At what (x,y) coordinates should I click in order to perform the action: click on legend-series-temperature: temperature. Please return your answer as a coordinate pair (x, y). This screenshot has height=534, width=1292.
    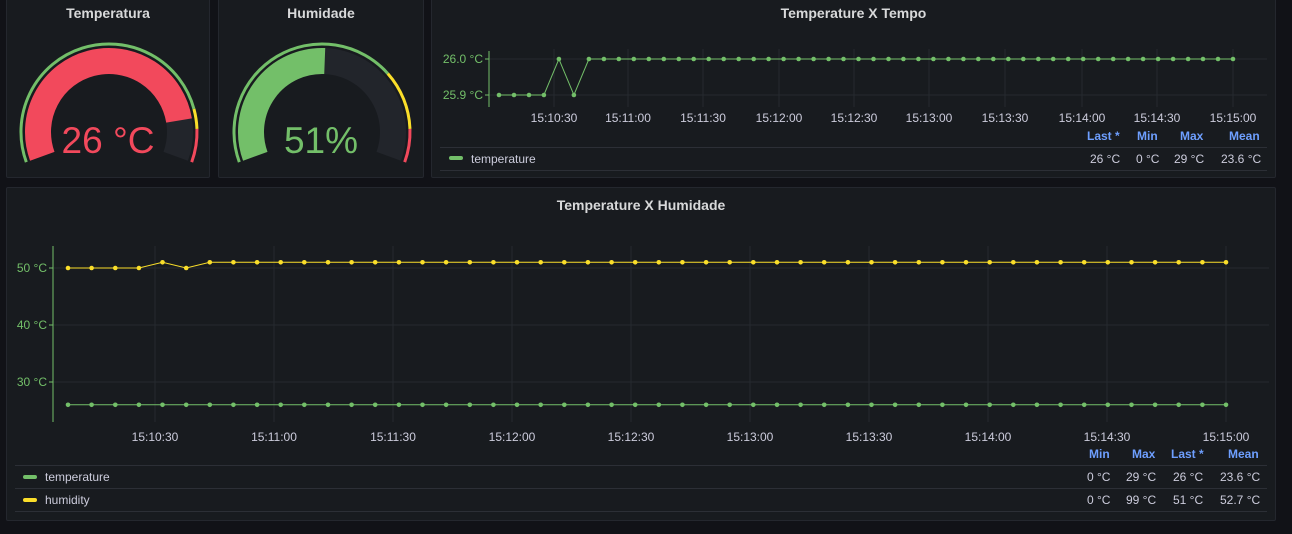
    Looking at the image, I should click on (77, 477).